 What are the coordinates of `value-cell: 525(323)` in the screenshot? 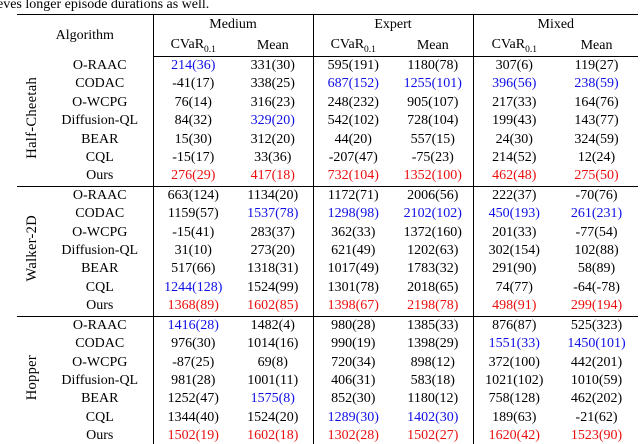 It's located at (596, 325).